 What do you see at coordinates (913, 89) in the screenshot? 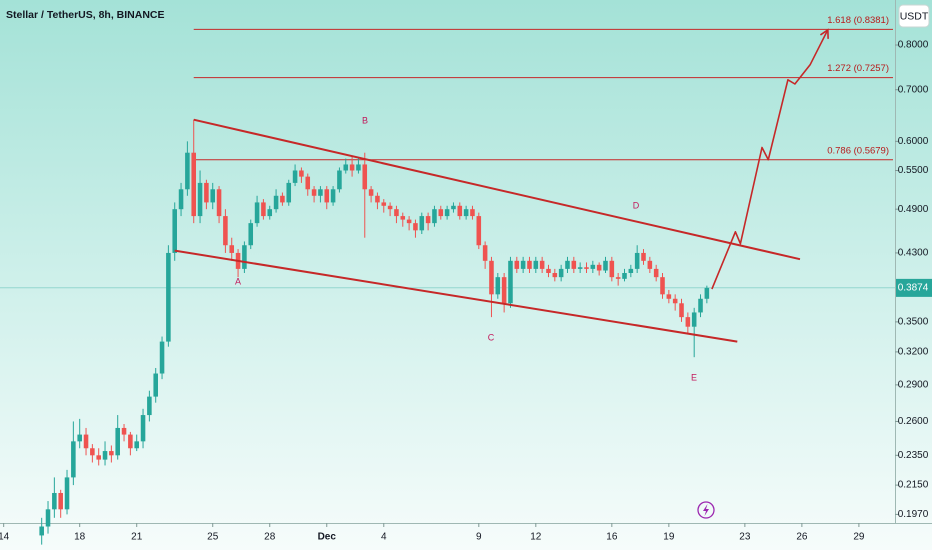
I see `y-tick-label: 0.7000` at bounding box center [913, 89].